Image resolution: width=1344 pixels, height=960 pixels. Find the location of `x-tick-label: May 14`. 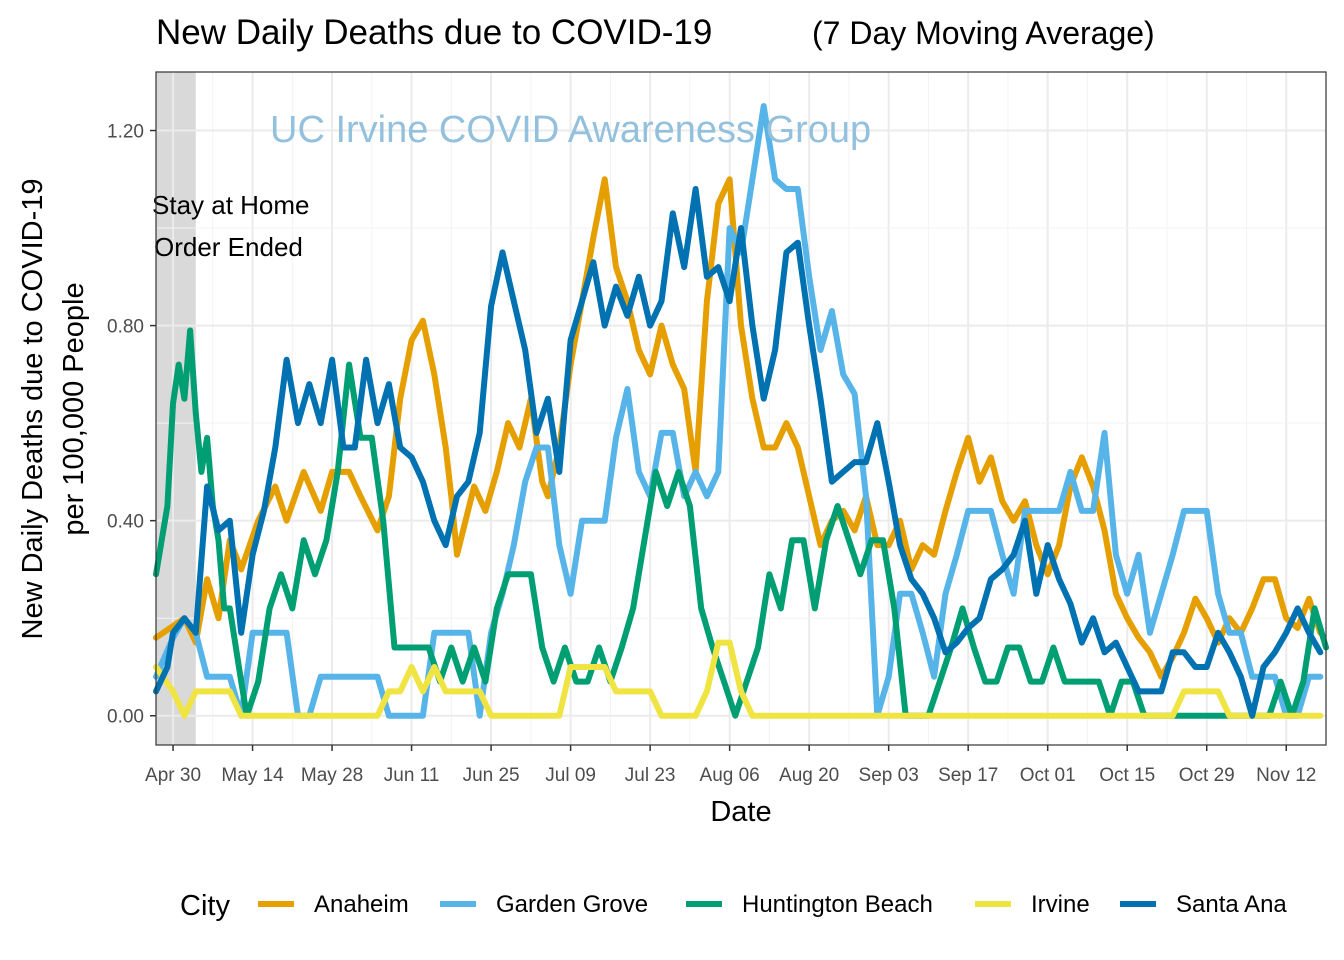

x-tick-label: May 14 is located at coordinates (252, 775).